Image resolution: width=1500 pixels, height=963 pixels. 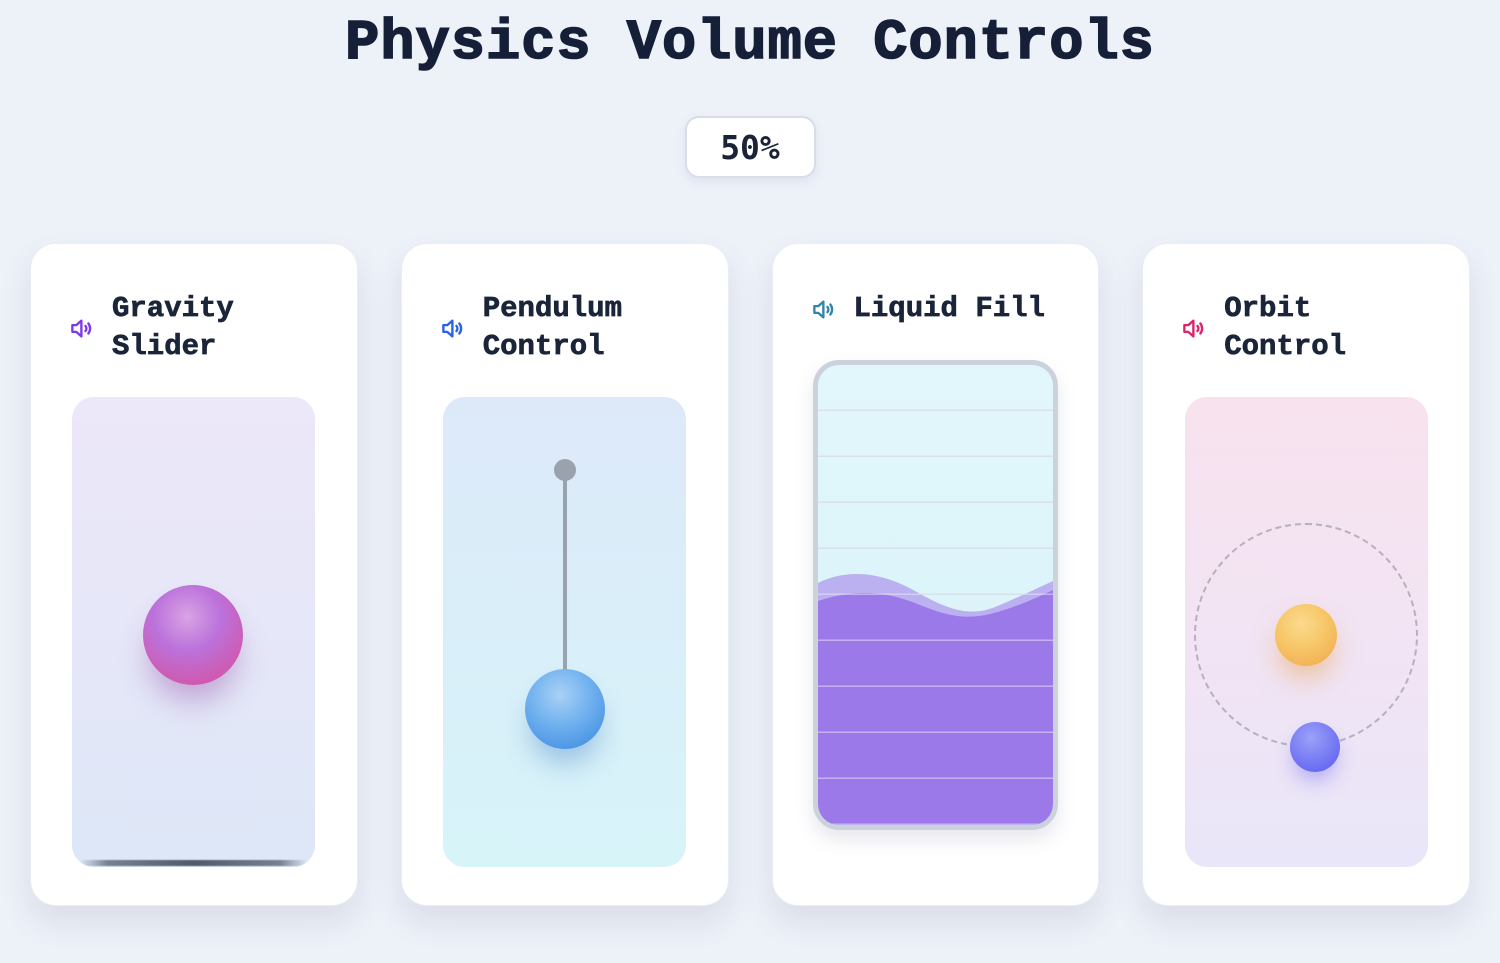 I want to click on card-gravity-title: Gravity Slider, so click(x=173, y=328).